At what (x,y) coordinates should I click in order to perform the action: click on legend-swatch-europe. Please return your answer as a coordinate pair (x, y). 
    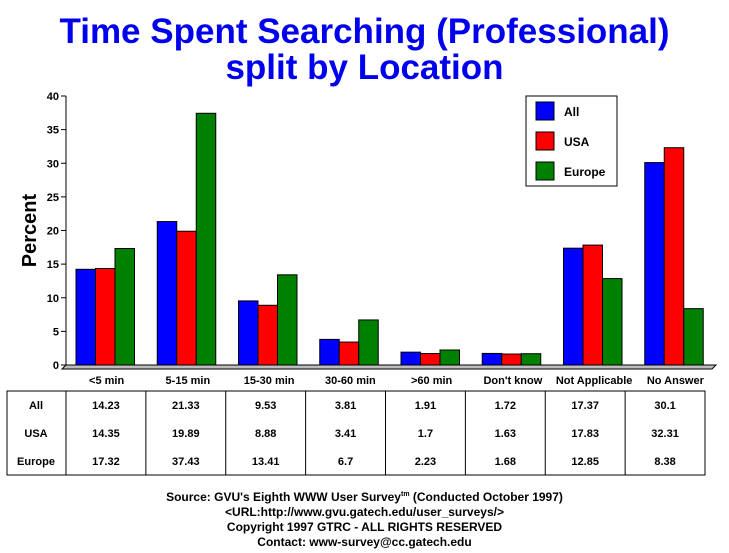
    Looking at the image, I should click on (545, 171).